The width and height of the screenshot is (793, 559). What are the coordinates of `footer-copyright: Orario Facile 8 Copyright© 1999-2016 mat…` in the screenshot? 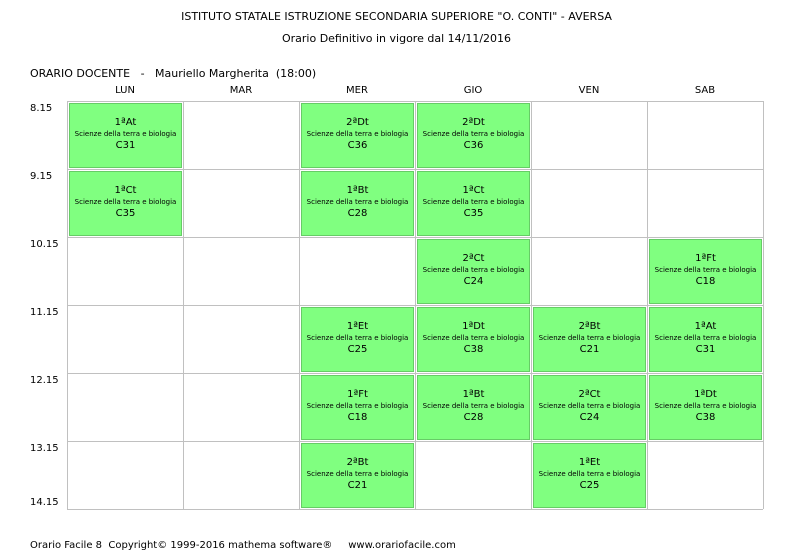 It's located at (243, 545).